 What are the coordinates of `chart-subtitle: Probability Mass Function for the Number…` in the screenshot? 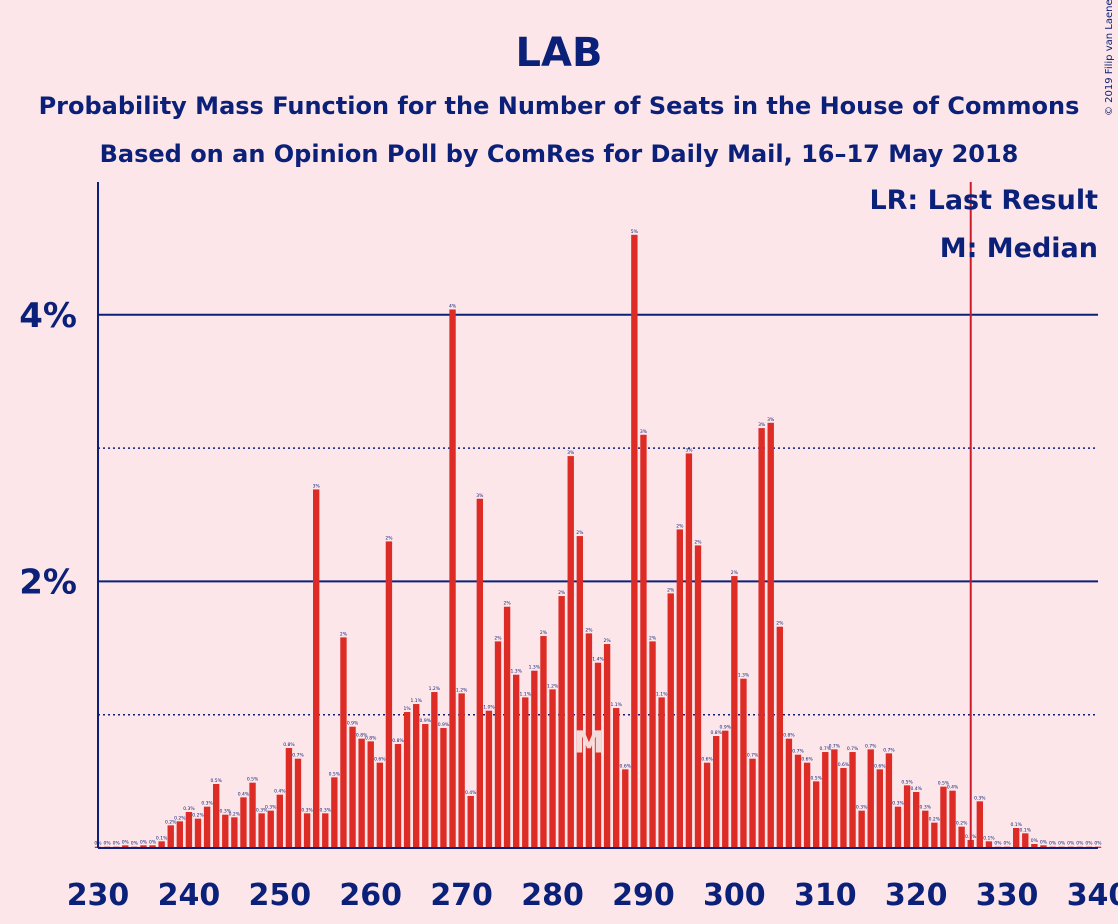 It's located at (559, 106).